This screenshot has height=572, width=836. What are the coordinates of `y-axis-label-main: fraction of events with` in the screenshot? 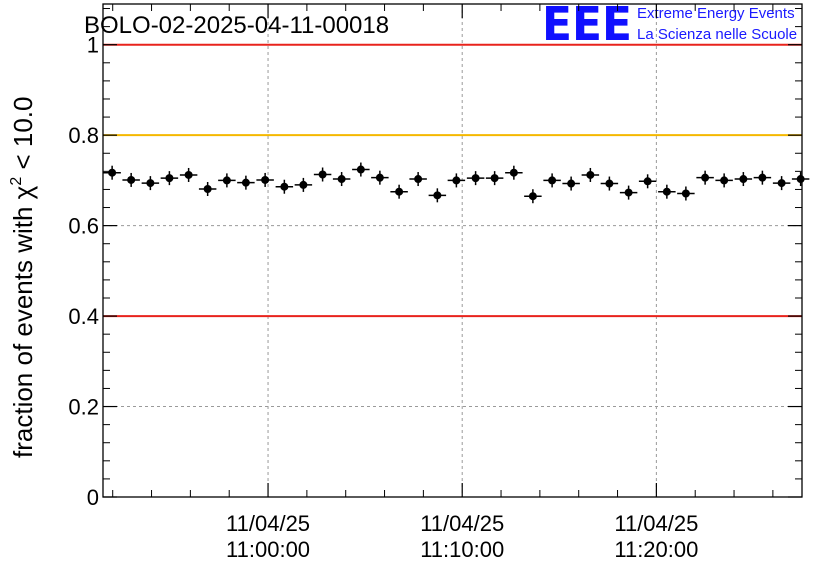 It's located at (23, 328).